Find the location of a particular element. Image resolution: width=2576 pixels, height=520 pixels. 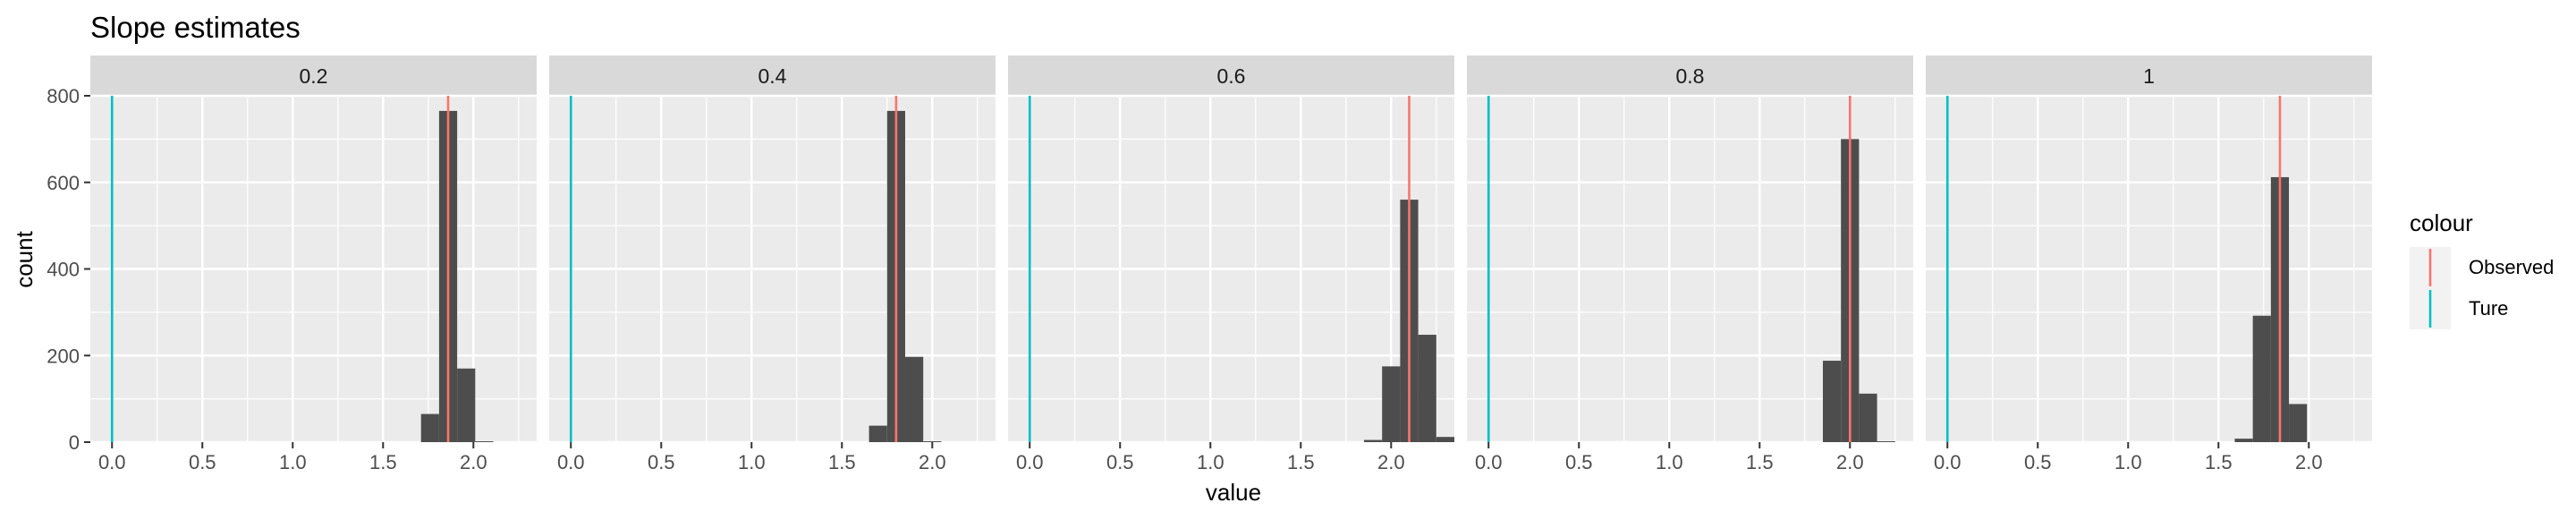

legend: colour Observed Ture is located at coordinates (2482, 269).